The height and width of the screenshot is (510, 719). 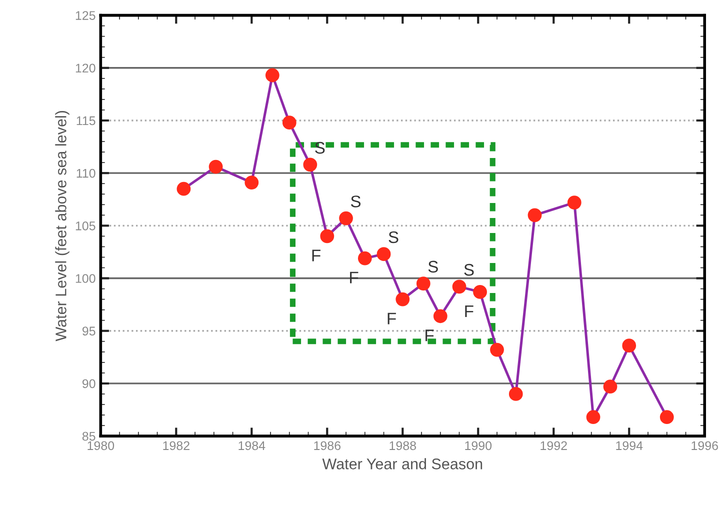 I want to click on y-tick-label: 115, so click(x=86, y=121).